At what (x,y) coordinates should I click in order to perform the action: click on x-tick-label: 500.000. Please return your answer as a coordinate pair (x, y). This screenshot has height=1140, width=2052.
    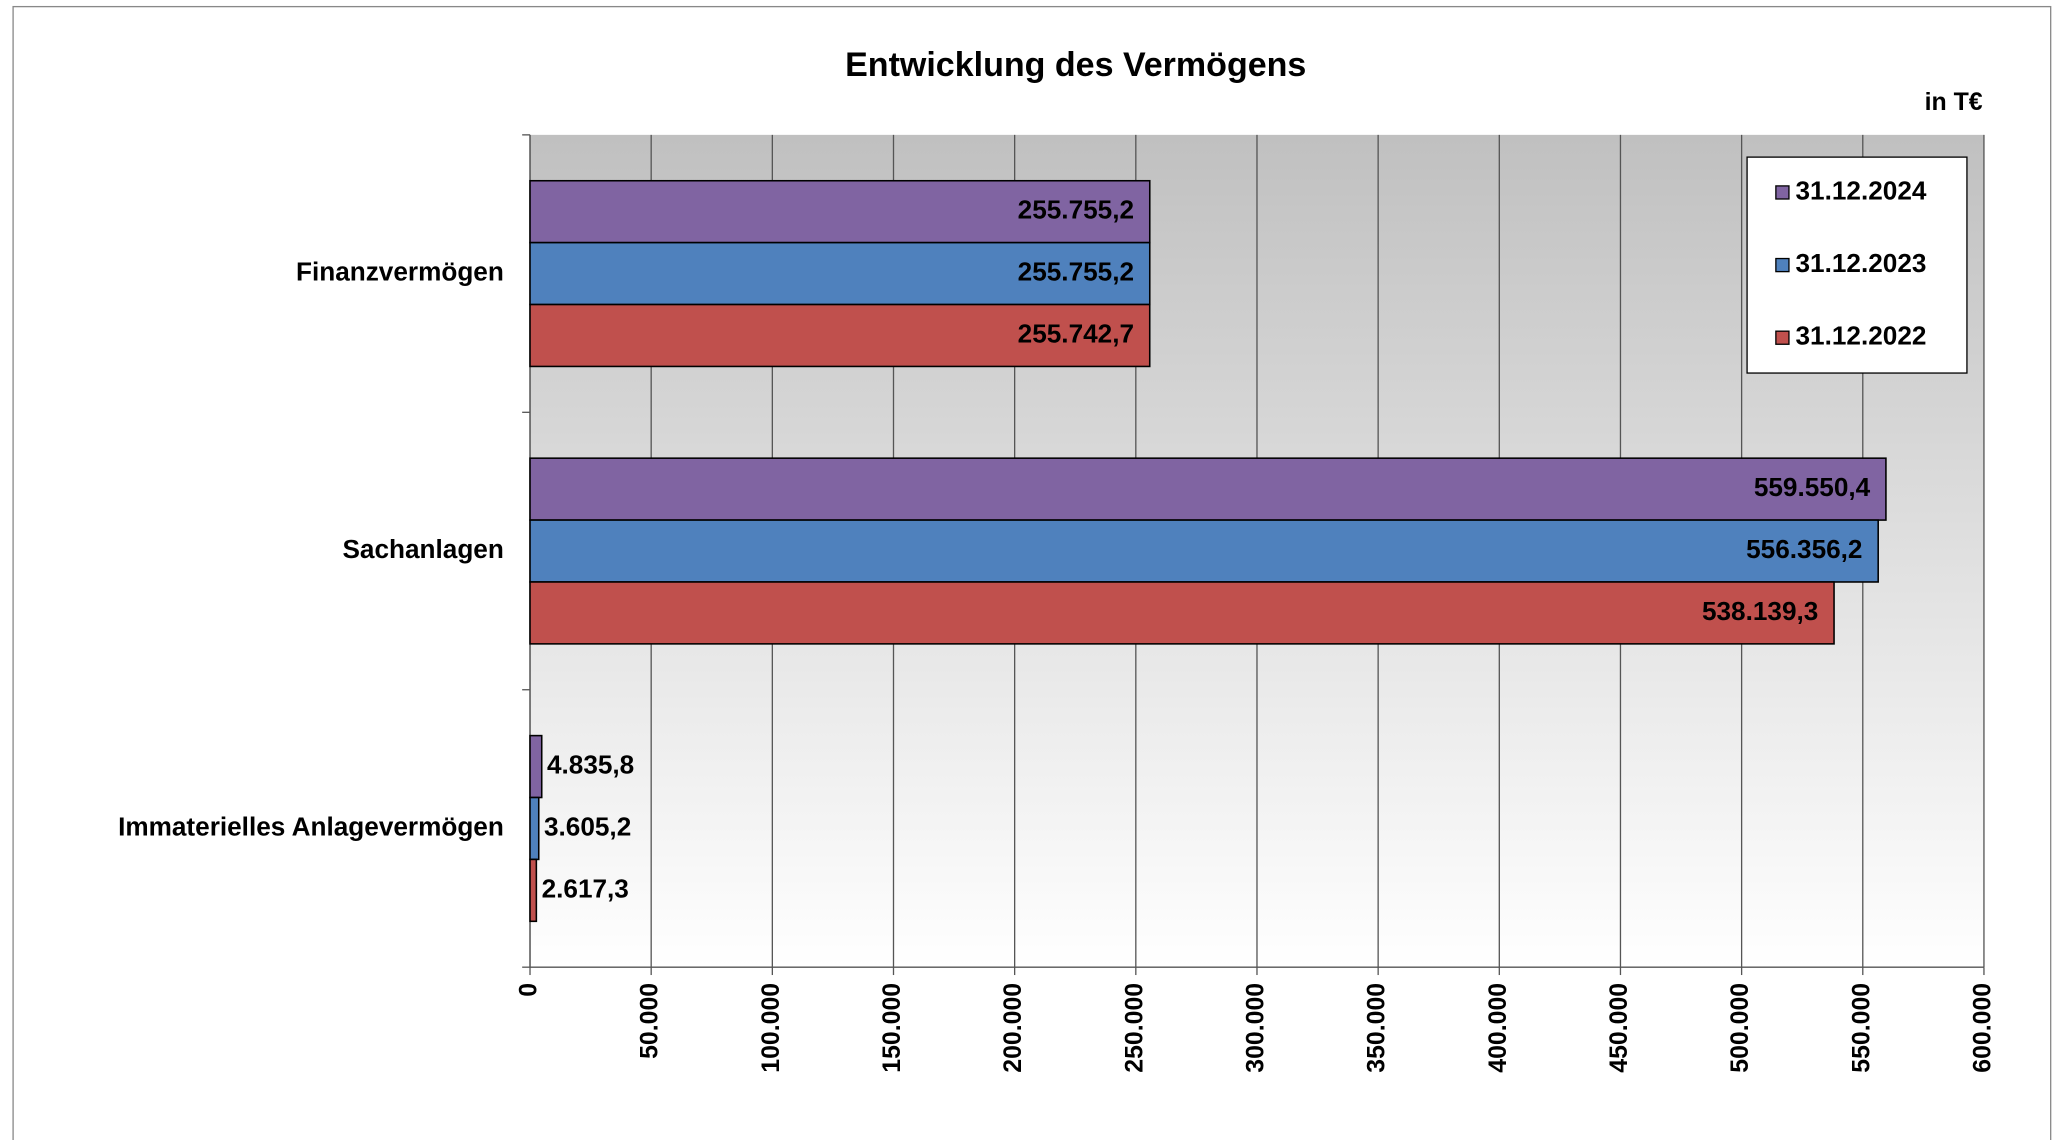
    Looking at the image, I should click on (1740, 1028).